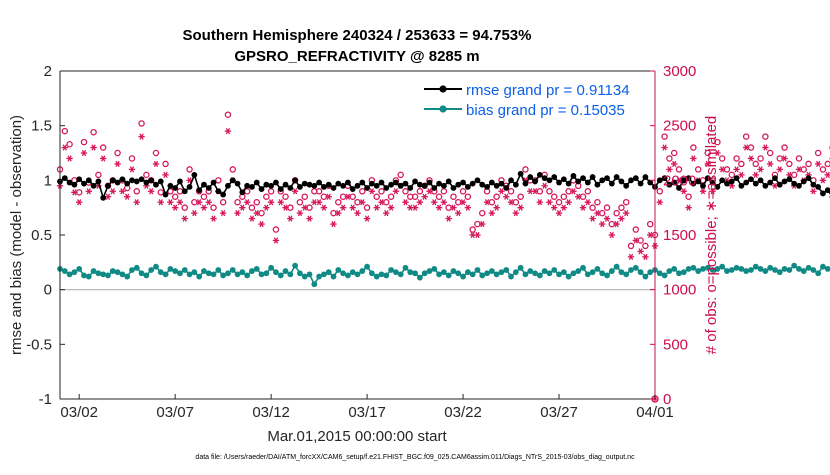 This screenshot has width=830, height=475. Describe the element at coordinates (463, 412) in the screenshot. I see `x-tick-label: 03/22` at that location.